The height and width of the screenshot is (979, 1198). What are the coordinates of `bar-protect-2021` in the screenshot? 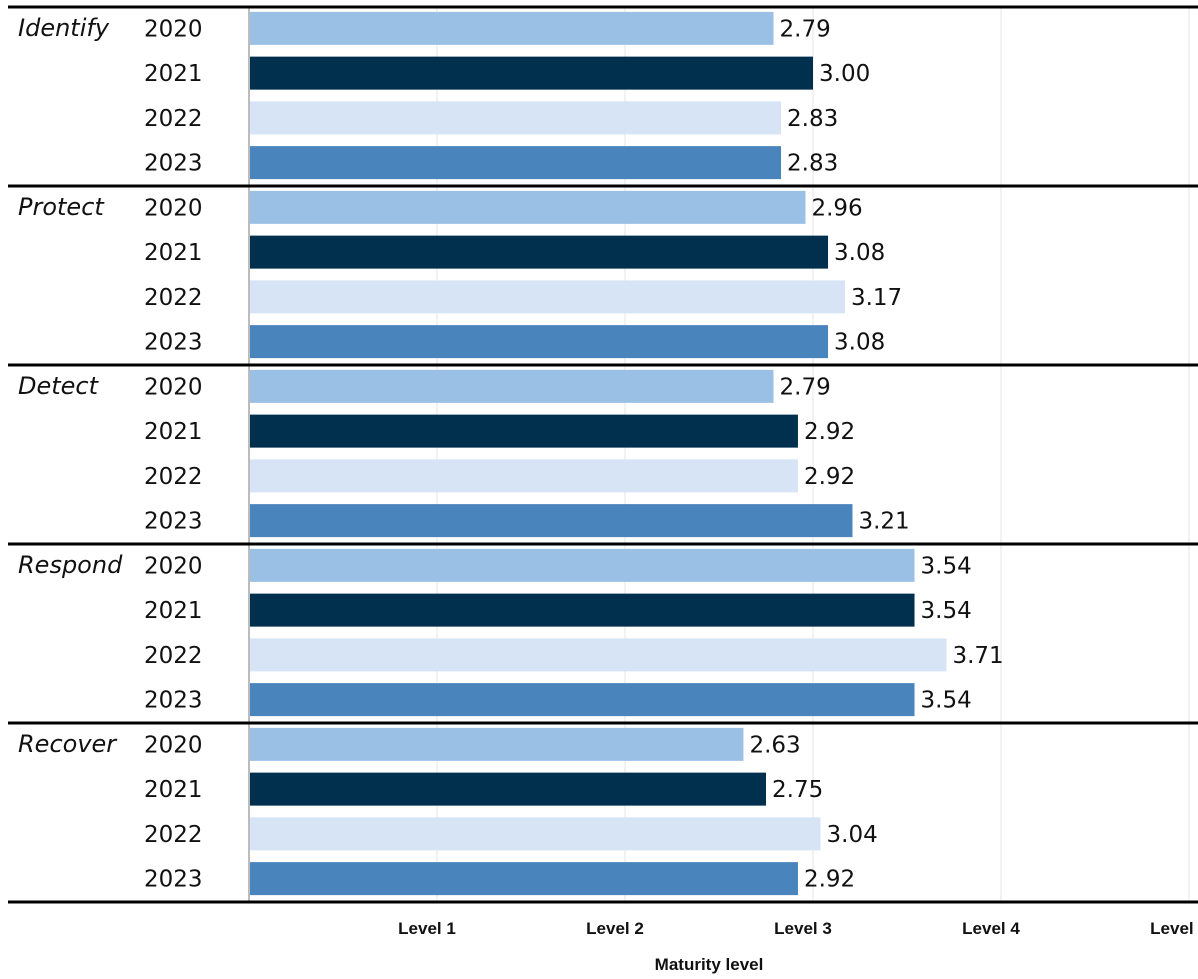 It's located at (539, 252).